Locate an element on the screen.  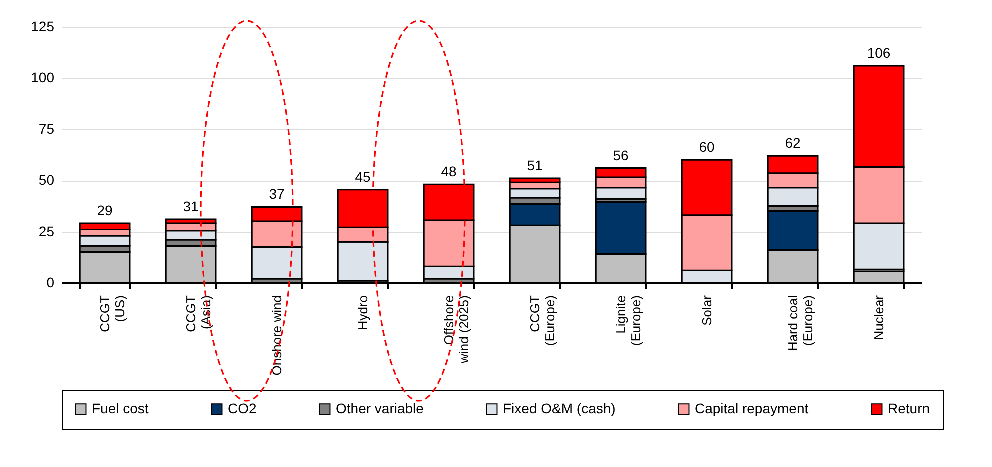
y-tick-label: 25 is located at coordinates (46, 231).